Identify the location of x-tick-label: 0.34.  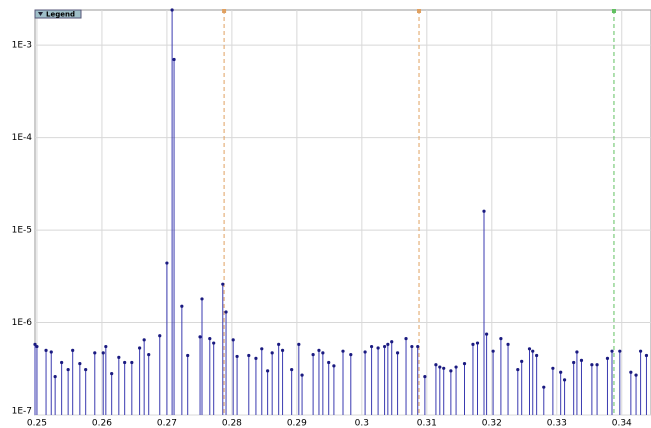
(622, 423).